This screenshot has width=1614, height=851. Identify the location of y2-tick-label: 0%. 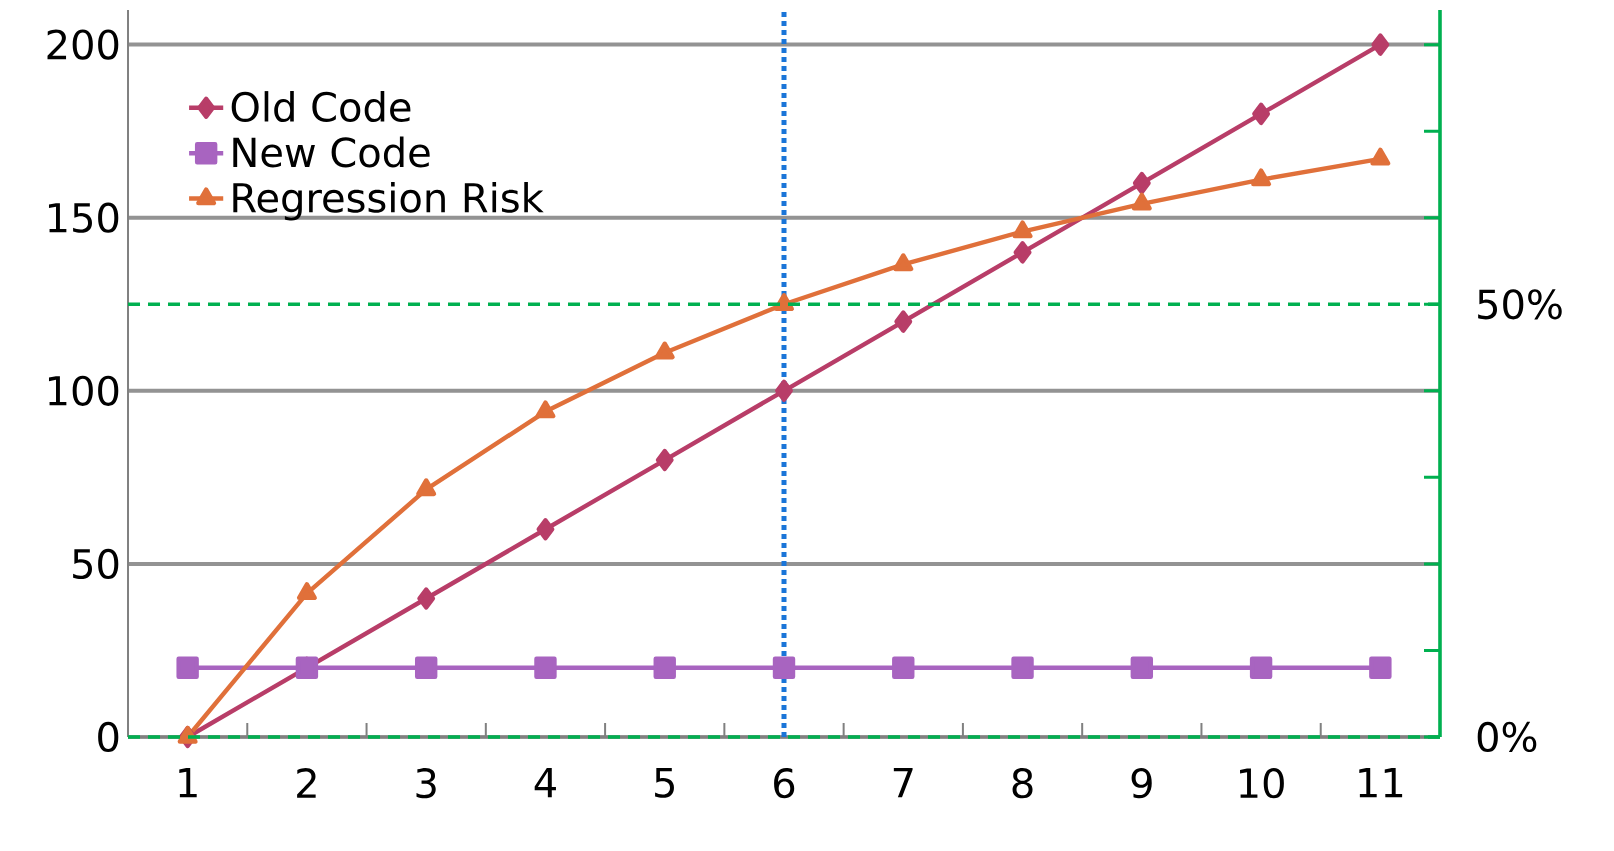
(1507, 737).